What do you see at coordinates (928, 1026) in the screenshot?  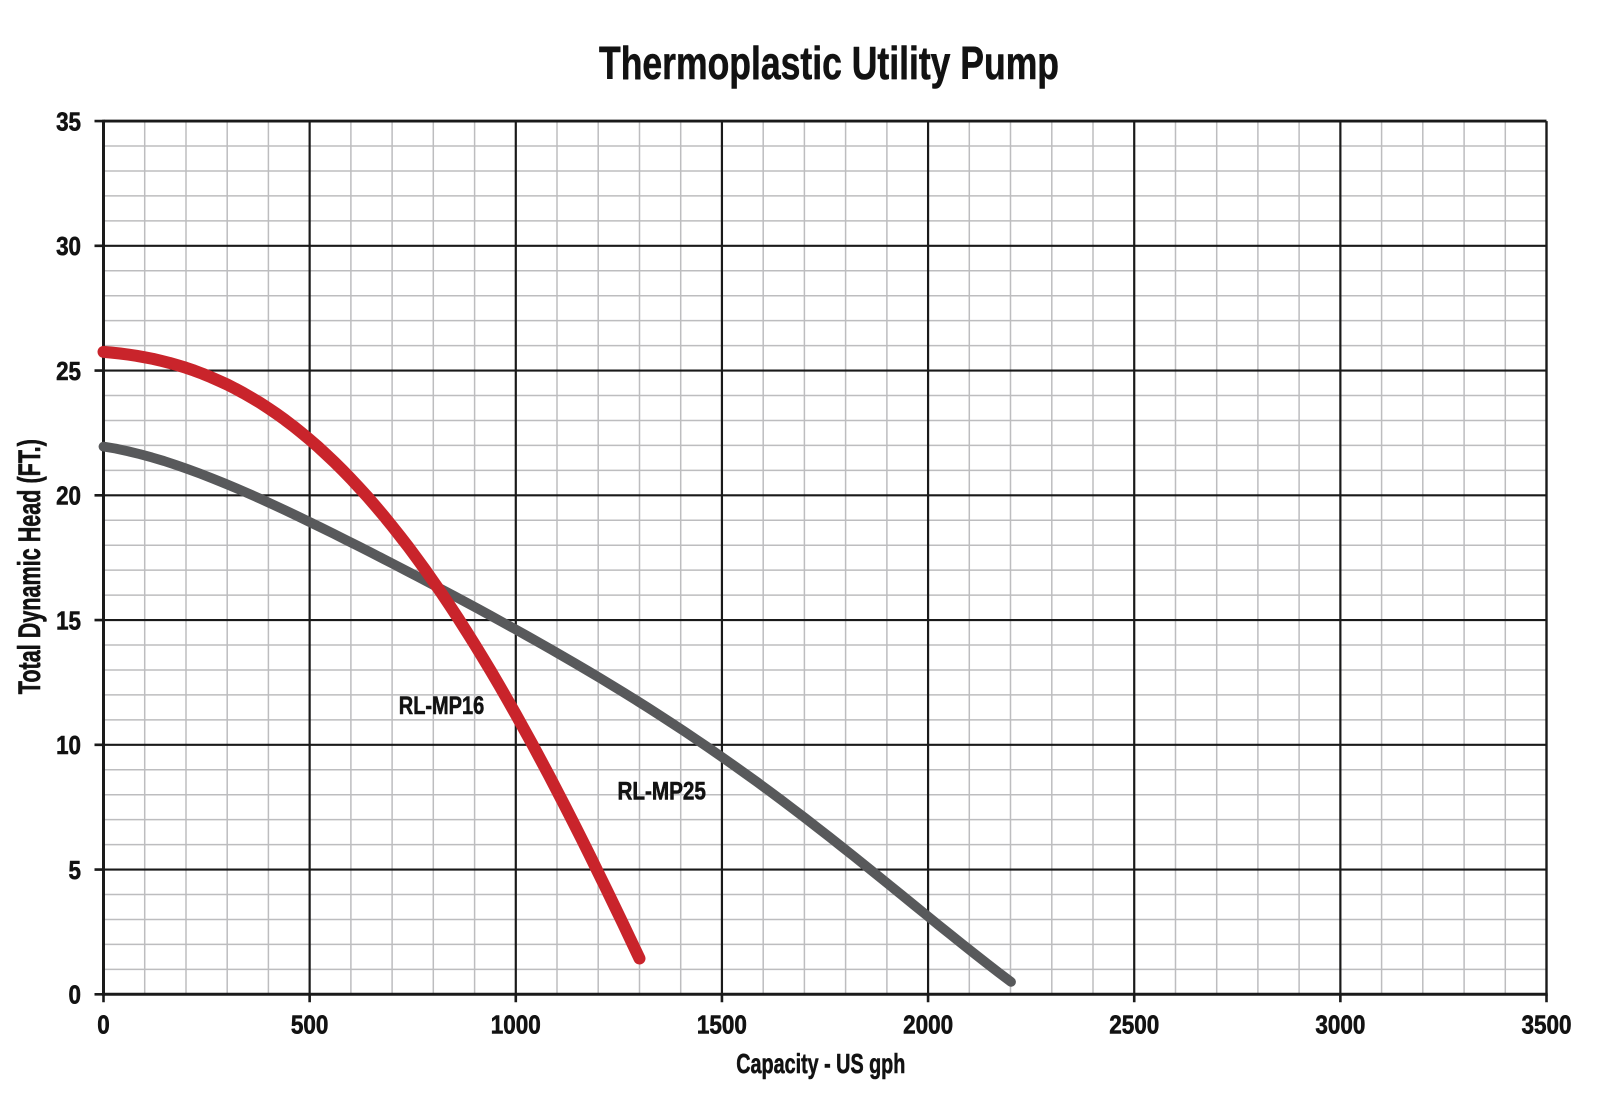 I see `svg-text: 2000` at bounding box center [928, 1026].